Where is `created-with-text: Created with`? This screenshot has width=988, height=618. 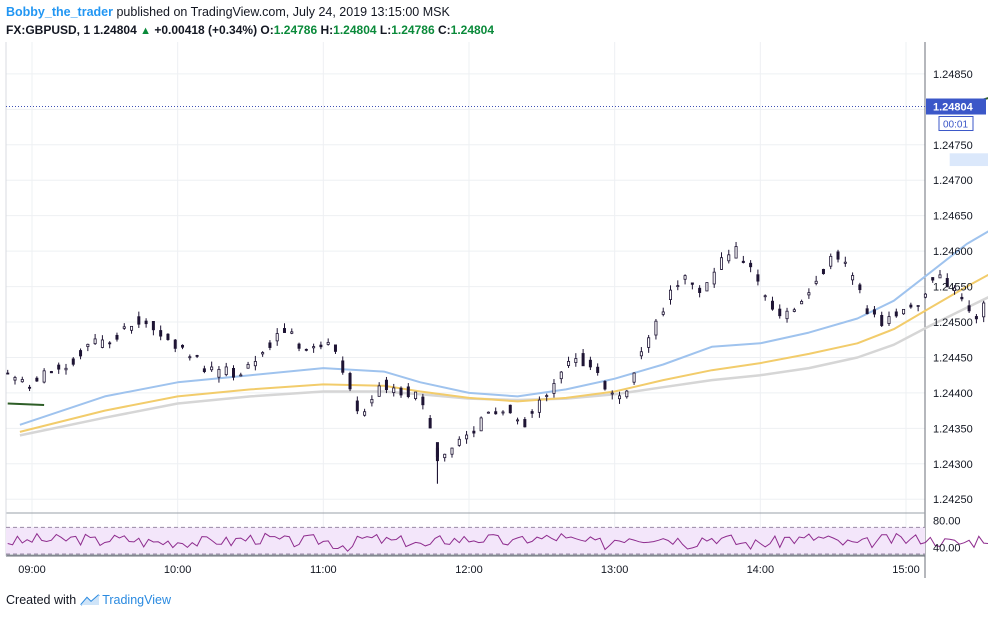
created-with-text: Created with is located at coordinates (41, 600).